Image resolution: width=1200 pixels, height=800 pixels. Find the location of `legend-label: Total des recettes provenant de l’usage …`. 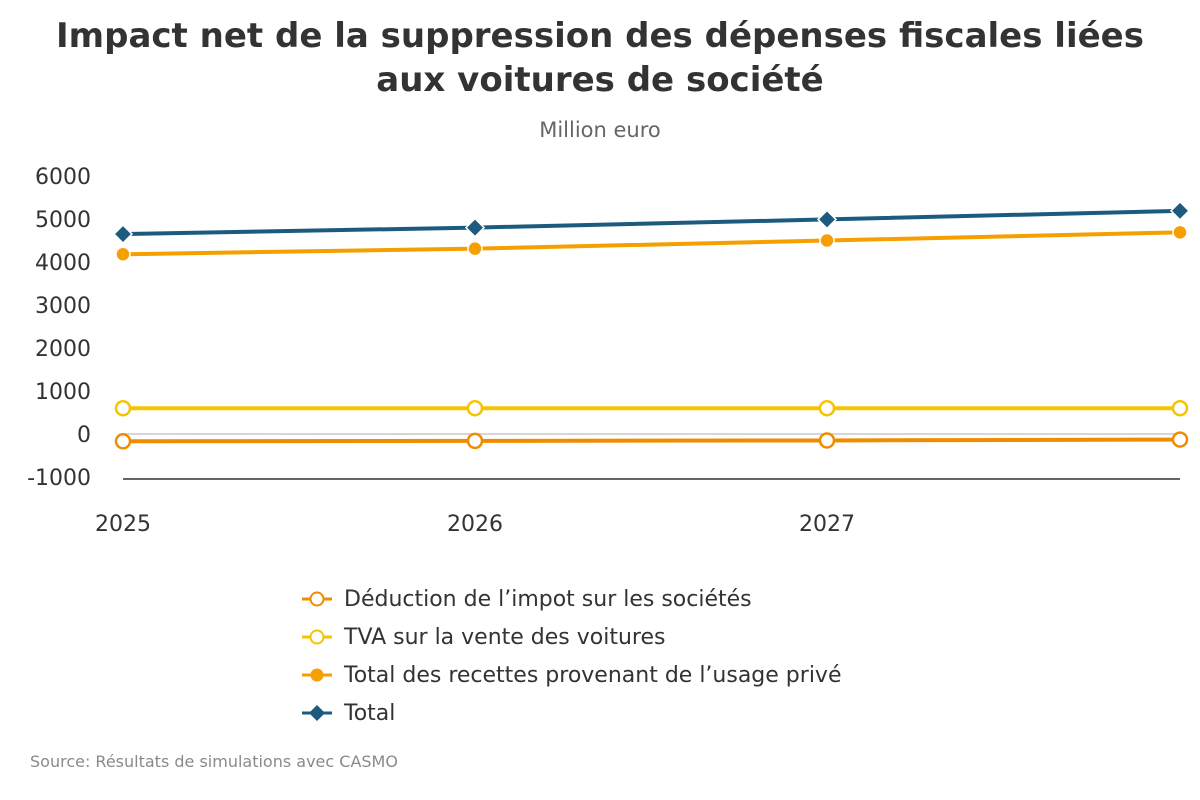

legend-label: Total des recettes provenant de l’usage … is located at coordinates (593, 675).